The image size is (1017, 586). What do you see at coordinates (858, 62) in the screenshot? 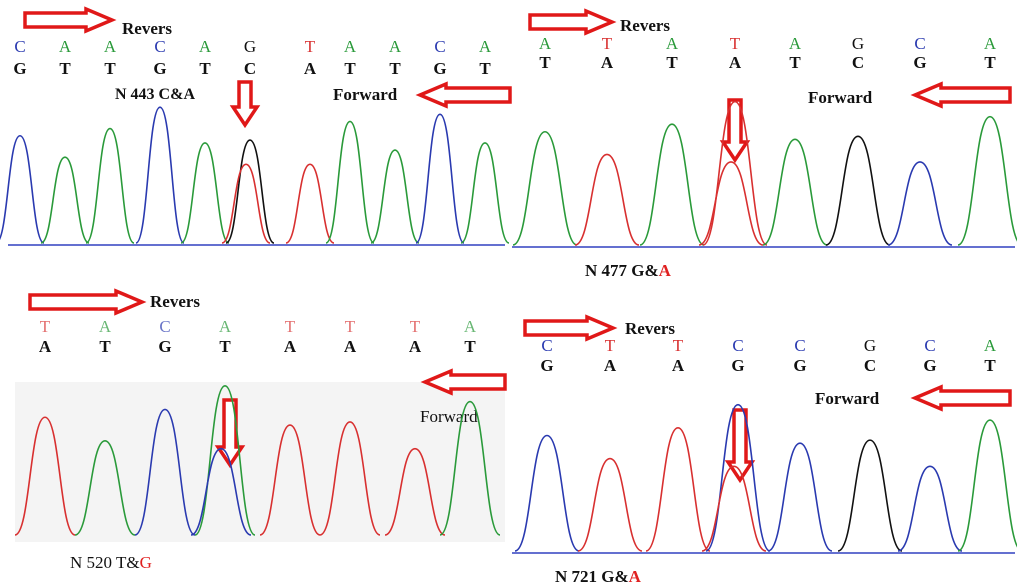
I see `forward-base: C` at bounding box center [858, 62].